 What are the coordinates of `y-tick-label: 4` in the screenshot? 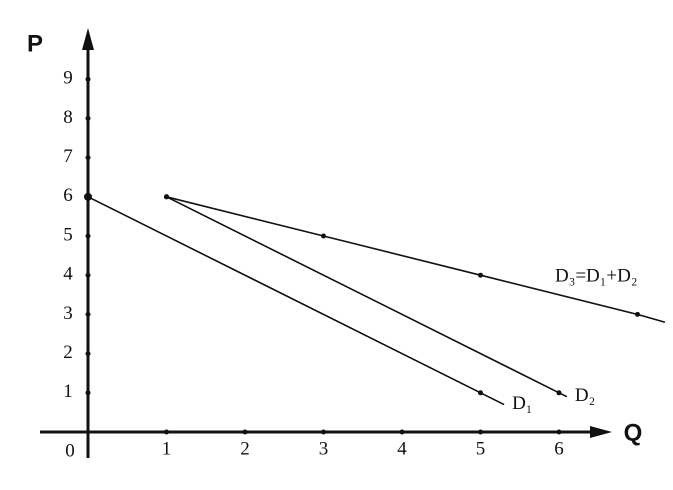 It's located at (68, 274).